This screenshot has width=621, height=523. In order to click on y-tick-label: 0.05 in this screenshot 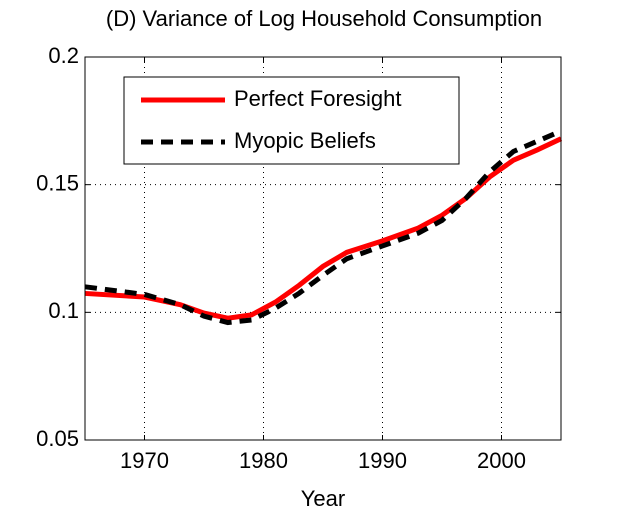, I will do `click(57, 438)`.